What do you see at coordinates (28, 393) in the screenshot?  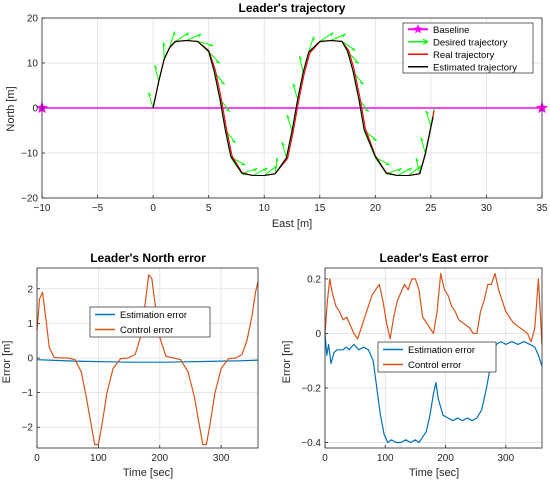 I see `north-error-y-tick-label: −1` at bounding box center [28, 393].